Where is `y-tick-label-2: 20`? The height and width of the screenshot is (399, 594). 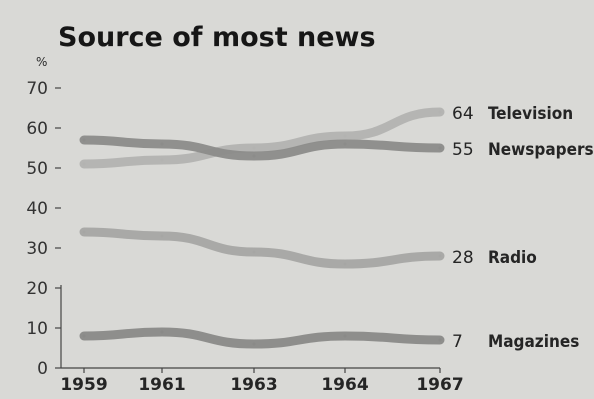 y-tick-label-2: 20 is located at coordinates (37, 289).